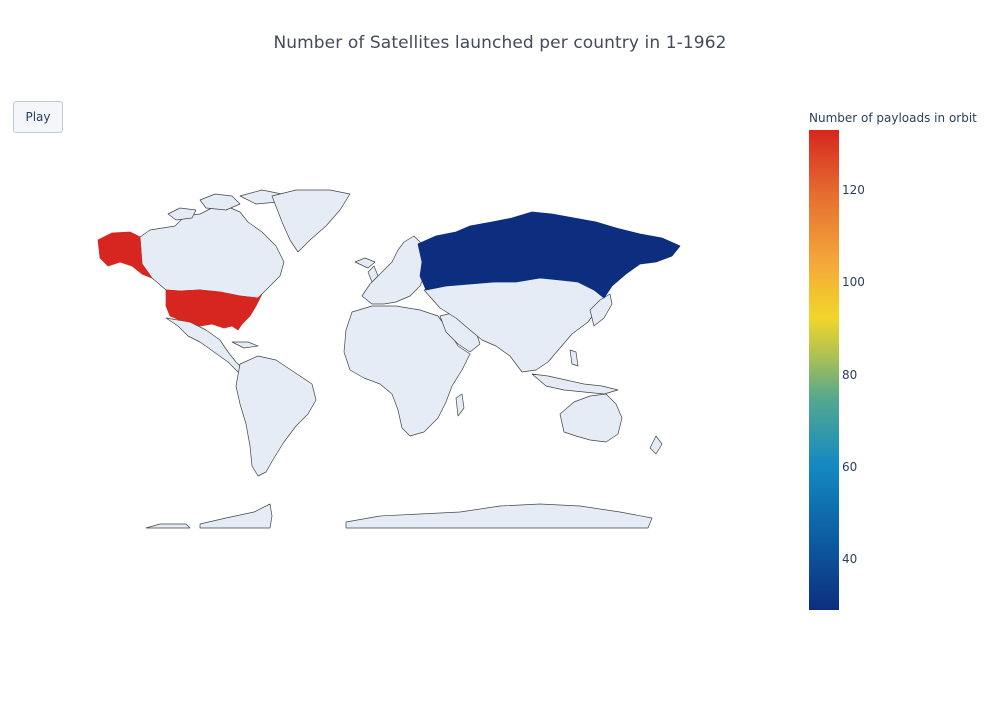 This screenshot has height=704, width=1000. I want to click on region-madagascar, so click(460, 405).